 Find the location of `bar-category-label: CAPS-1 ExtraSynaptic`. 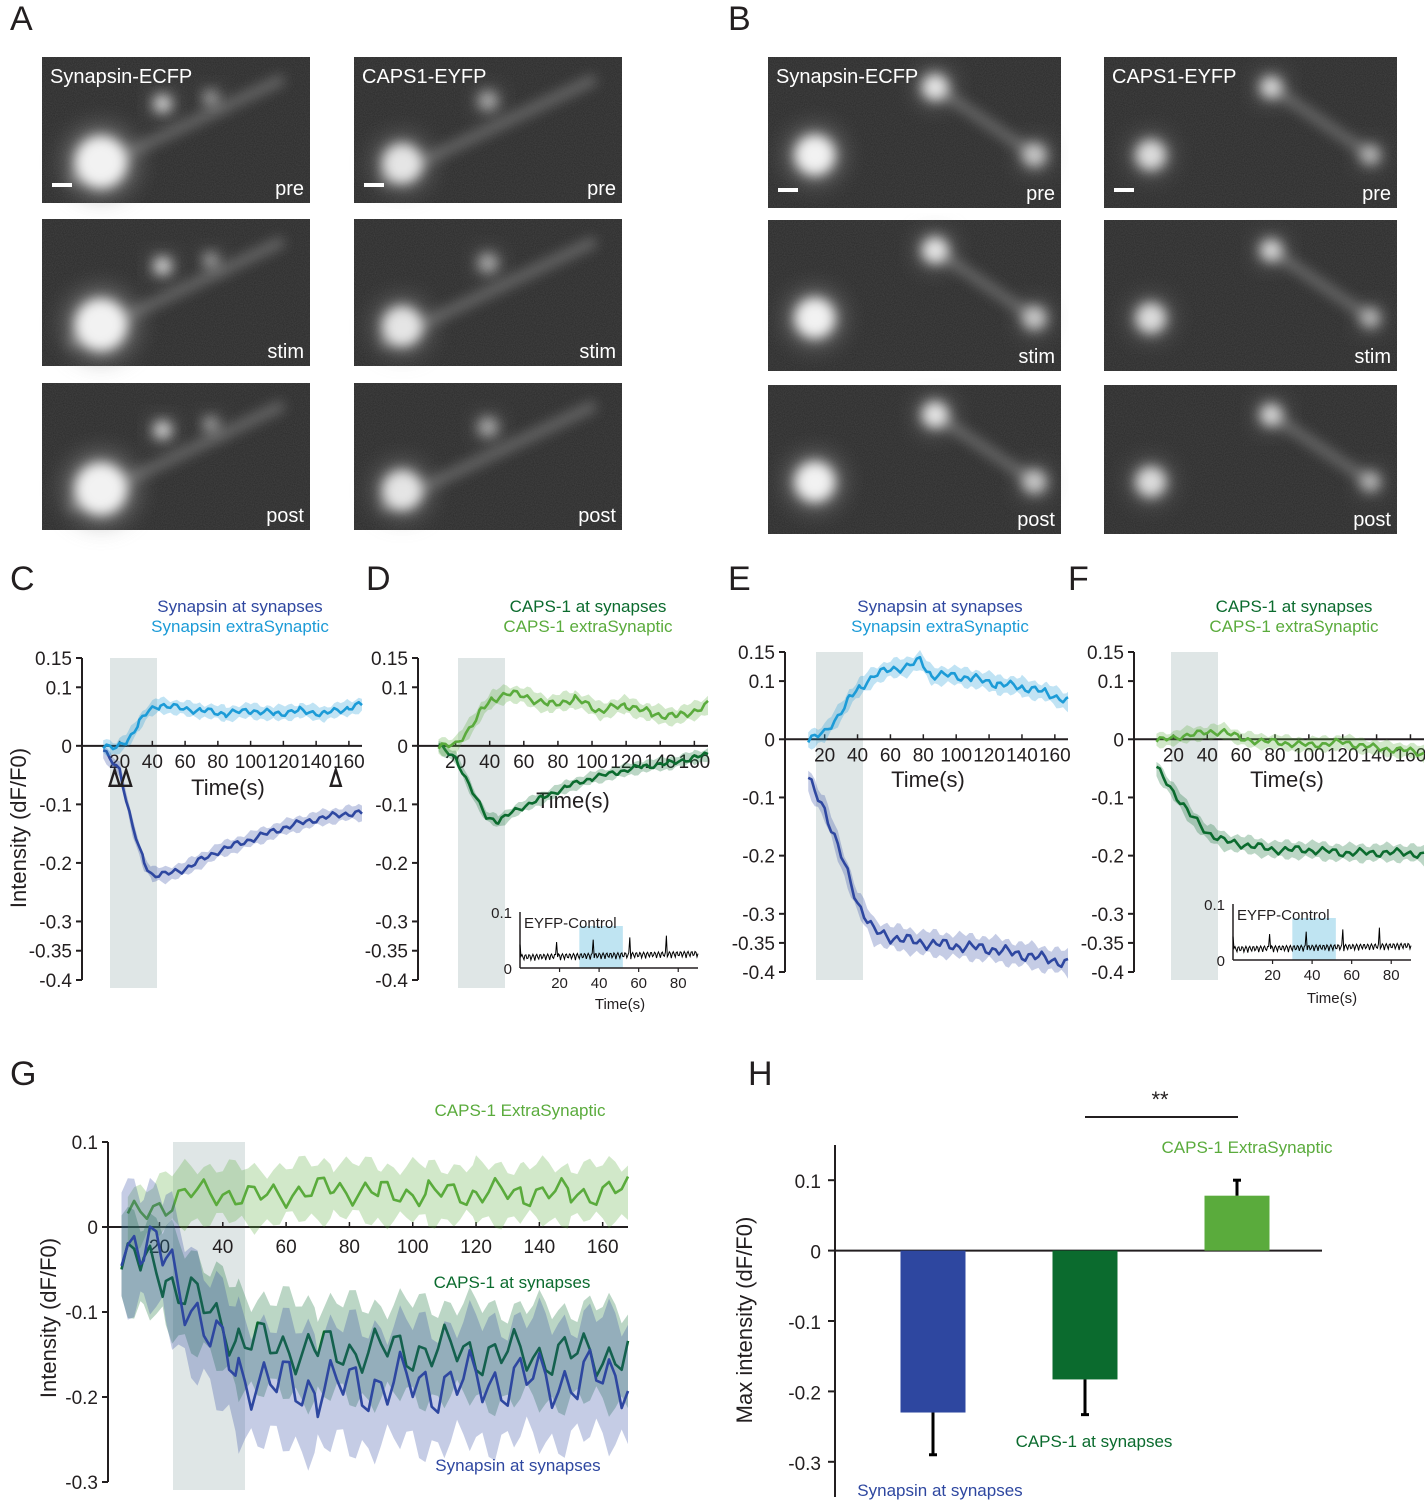

bar-category-label: CAPS-1 ExtraSynaptic is located at coordinates (1247, 1147).